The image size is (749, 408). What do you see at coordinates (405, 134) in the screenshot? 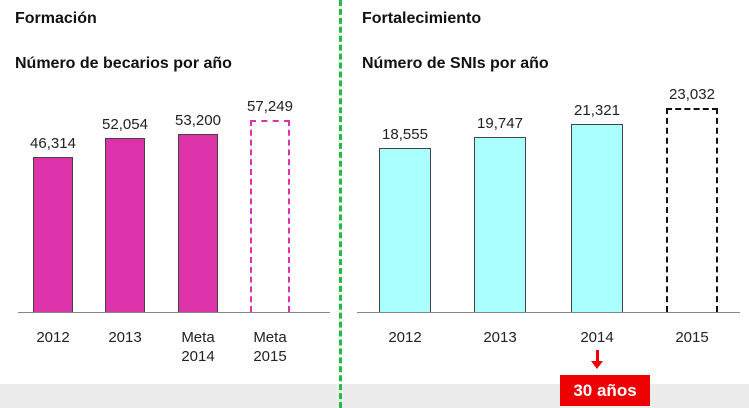
I see `value-label: 18,555` at bounding box center [405, 134].